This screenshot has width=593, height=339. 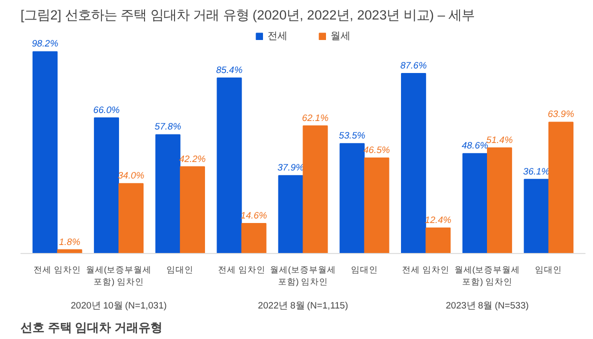 I want to click on data-label: 87.6%, so click(x=413, y=65).